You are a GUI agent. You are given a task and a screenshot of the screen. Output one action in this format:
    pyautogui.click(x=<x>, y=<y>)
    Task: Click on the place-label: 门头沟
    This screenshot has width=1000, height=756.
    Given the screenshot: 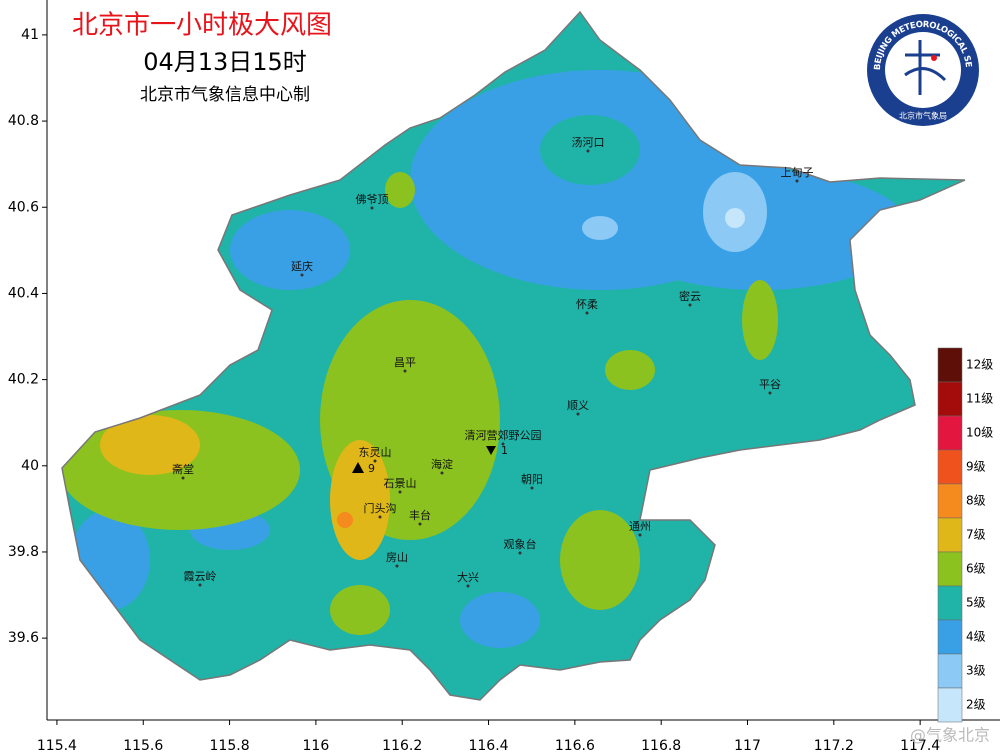 What is the action you would take?
    pyautogui.click(x=380, y=508)
    